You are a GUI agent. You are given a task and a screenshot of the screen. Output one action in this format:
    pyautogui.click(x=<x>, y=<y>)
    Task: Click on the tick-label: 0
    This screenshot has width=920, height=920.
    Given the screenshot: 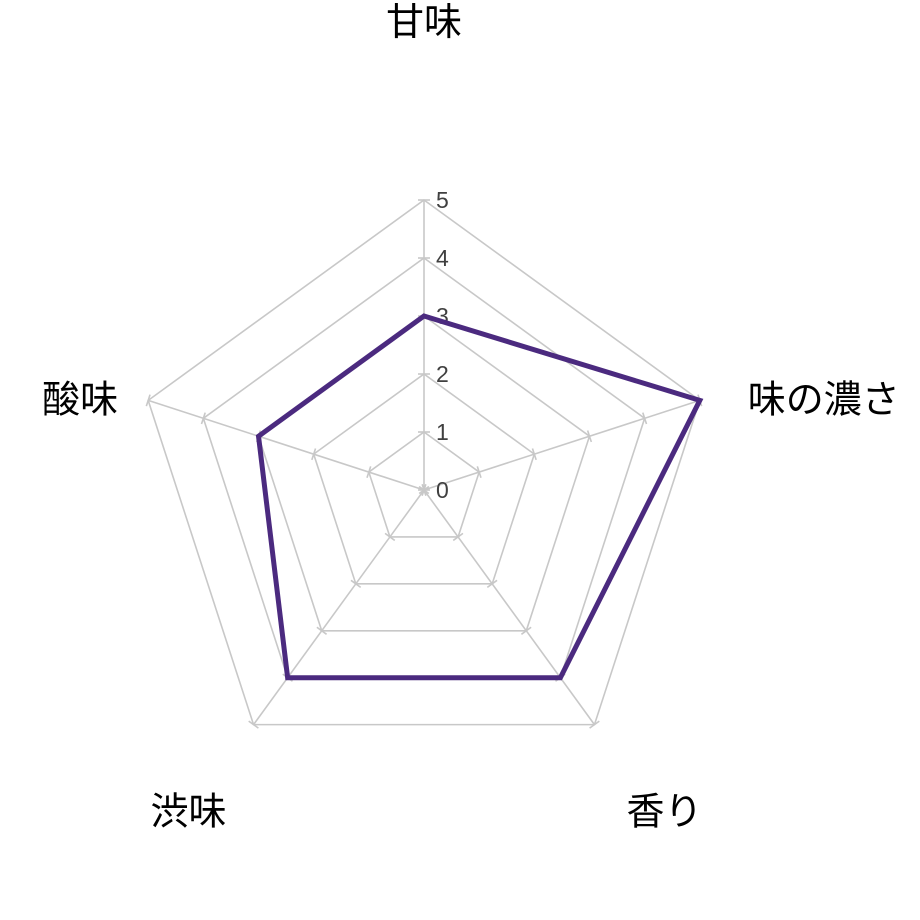 What is the action you would take?
    pyautogui.click(x=442, y=490)
    